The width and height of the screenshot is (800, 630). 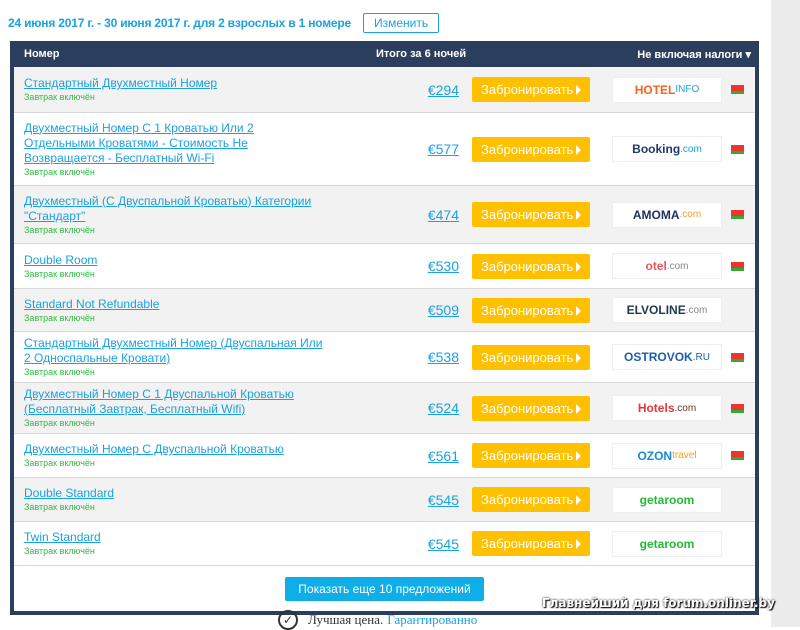 I want to click on logo-part: OSTROVOK, so click(x=658, y=357).